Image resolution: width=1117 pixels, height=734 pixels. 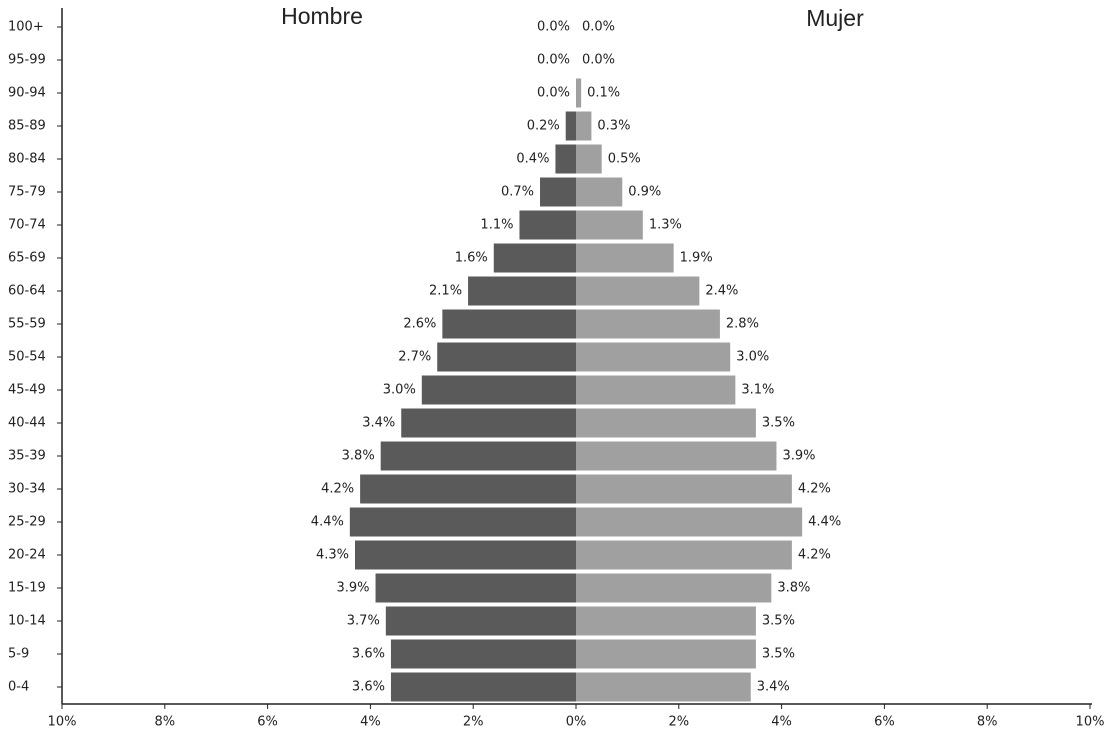 What do you see at coordinates (27, 522) in the screenshot?
I see `y-tick-label: 25-29` at bounding box center [27, 522].